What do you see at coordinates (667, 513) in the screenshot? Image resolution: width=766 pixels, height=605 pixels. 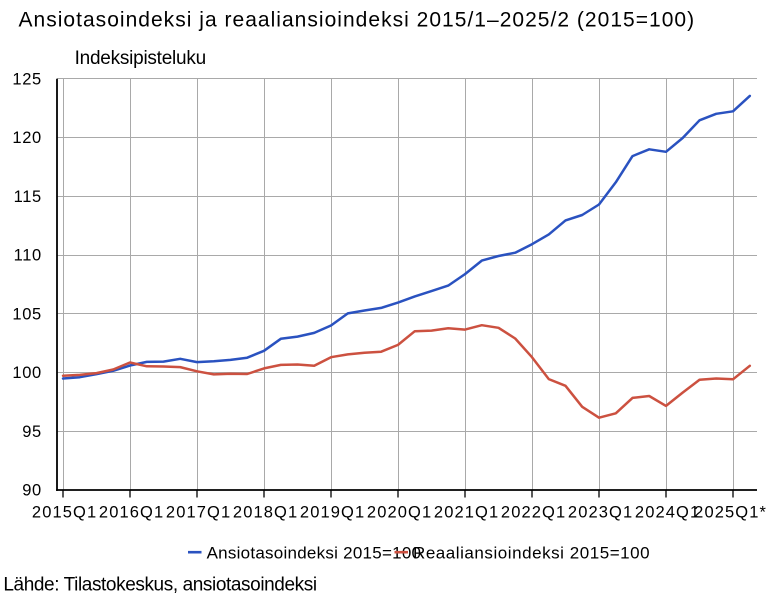 I see `svg-text: 2024Q1` at bounding box center [667, 513].